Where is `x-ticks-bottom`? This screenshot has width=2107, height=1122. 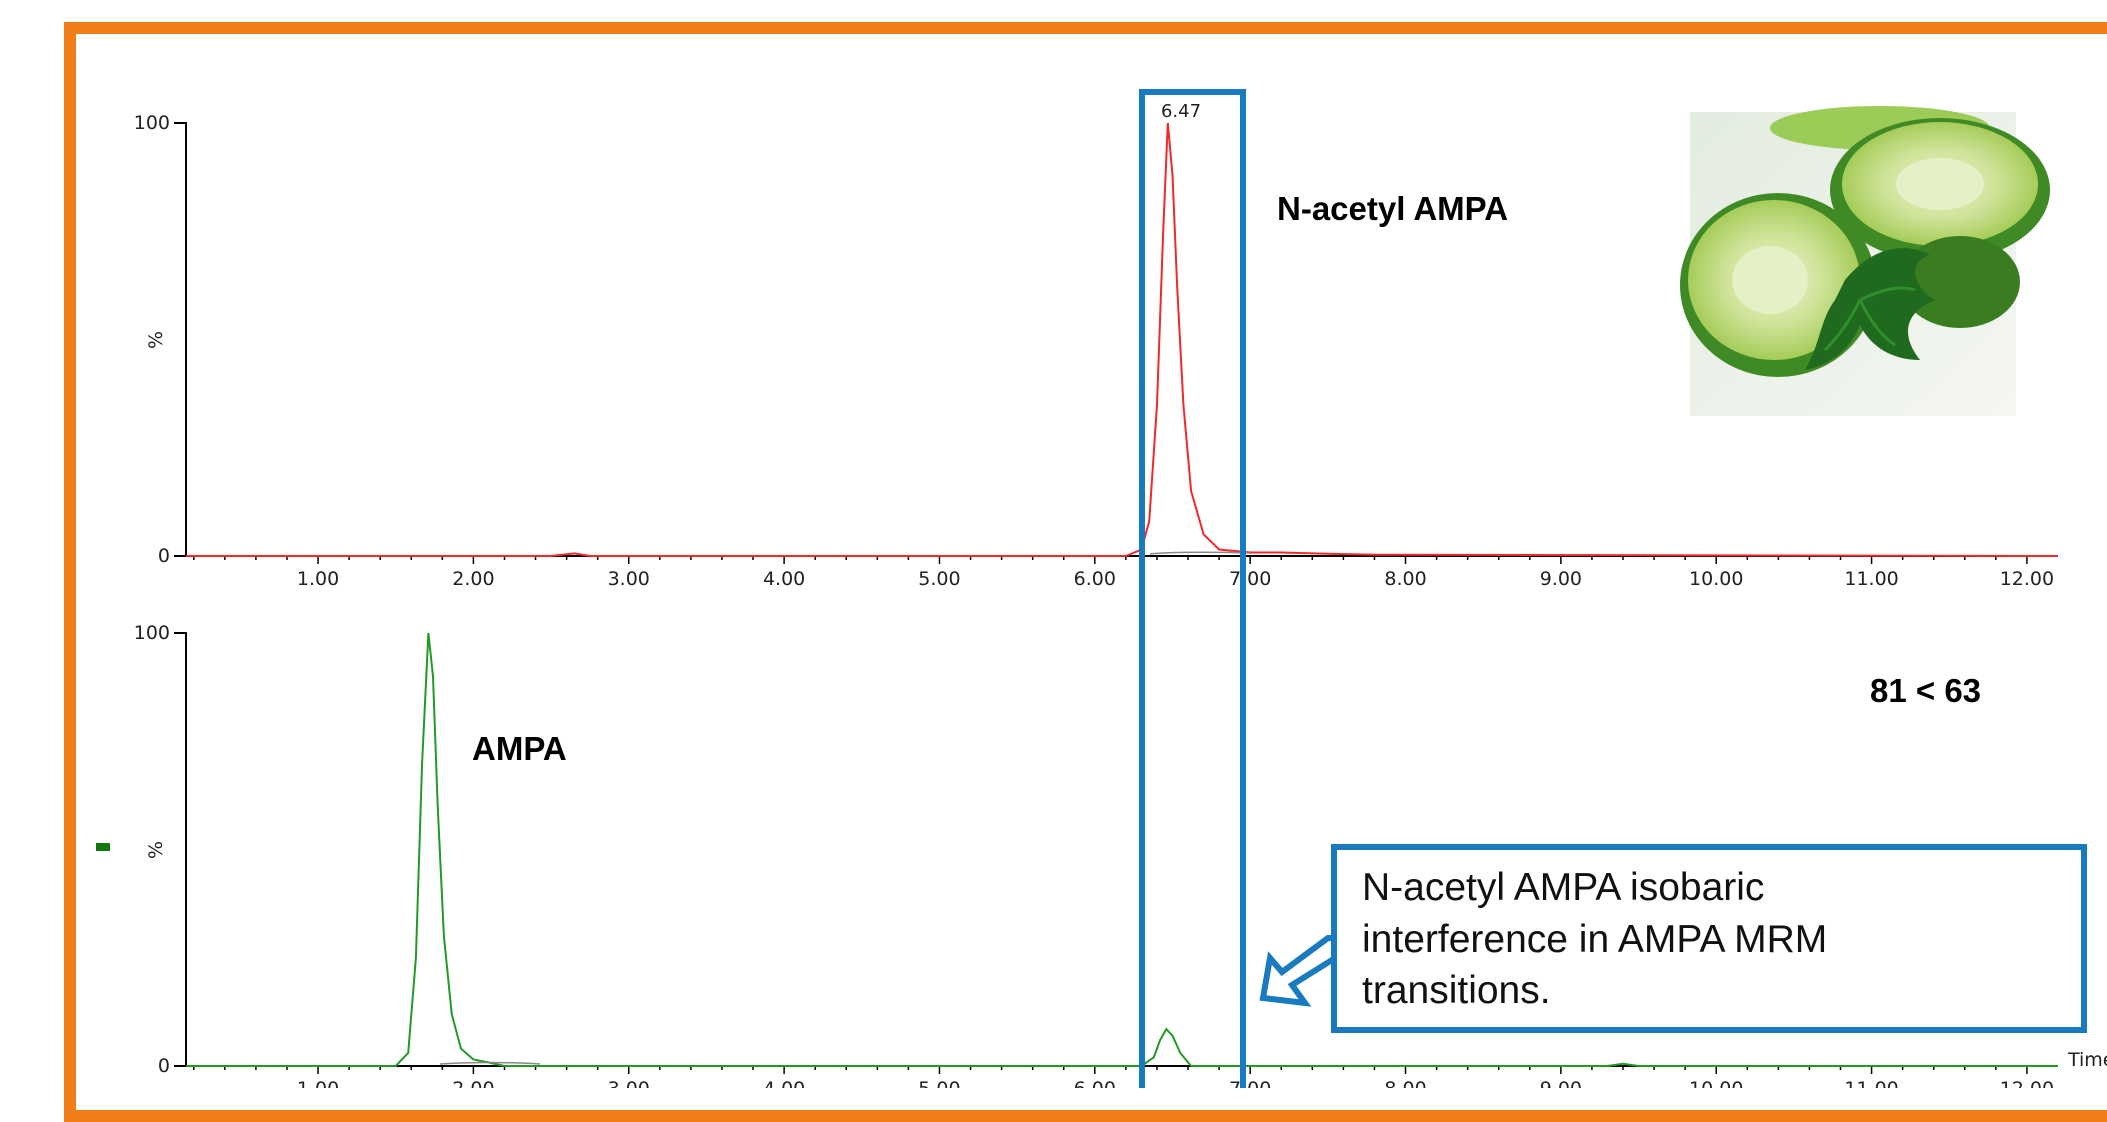
x-ticks-bottom is located at coordinates (1110, 1070).